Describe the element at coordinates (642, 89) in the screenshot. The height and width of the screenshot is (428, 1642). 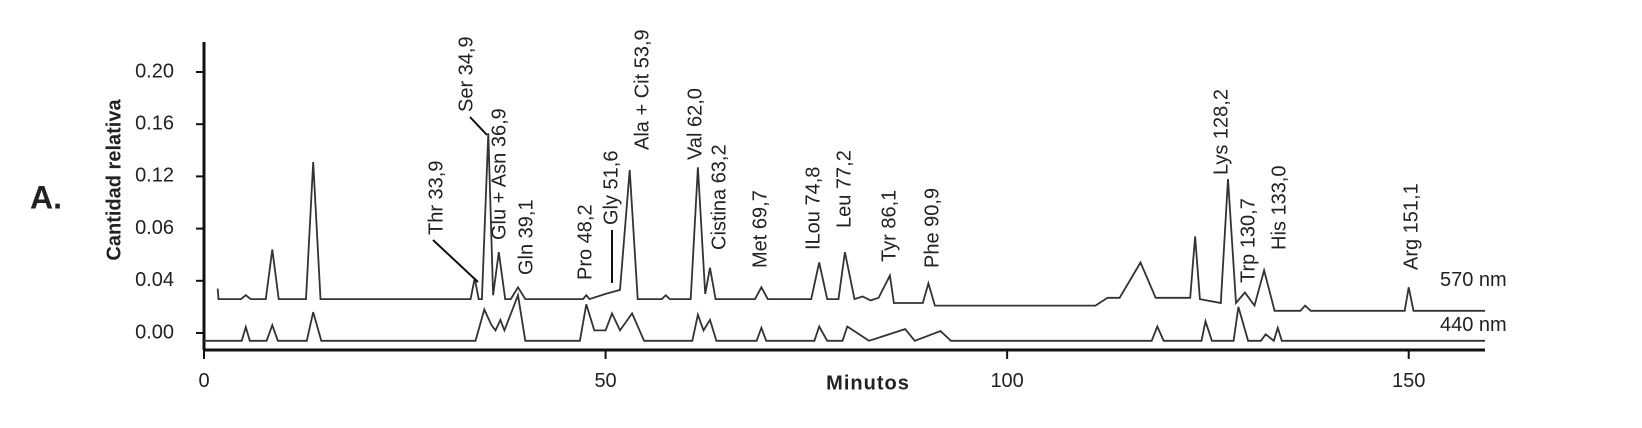
I see `peak-label: Ala + Cit 53,9` at that location.